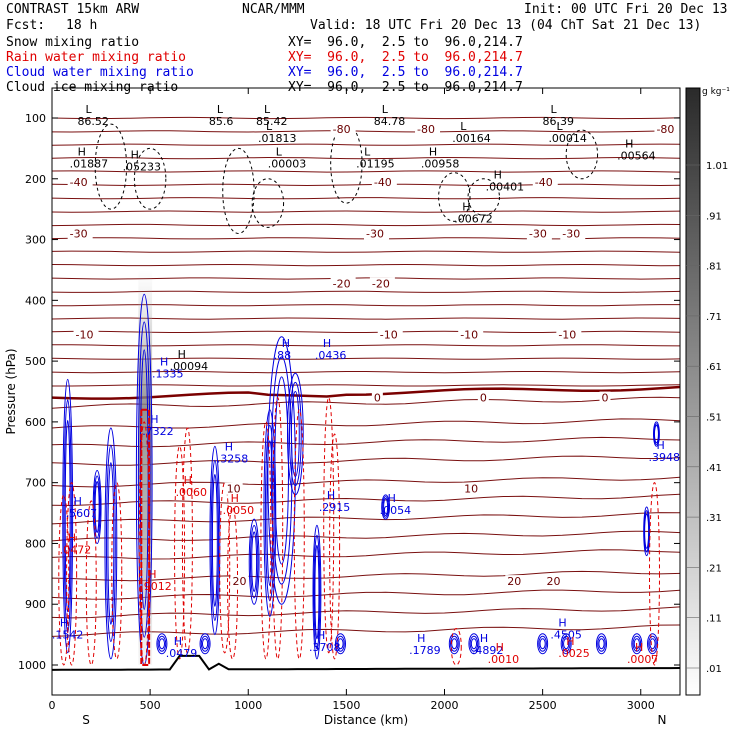 This screenshot has width=740, height=740. I want to click on init-time: Init: 00 UTC Fri 20 Dec 13, so click(626, 9).